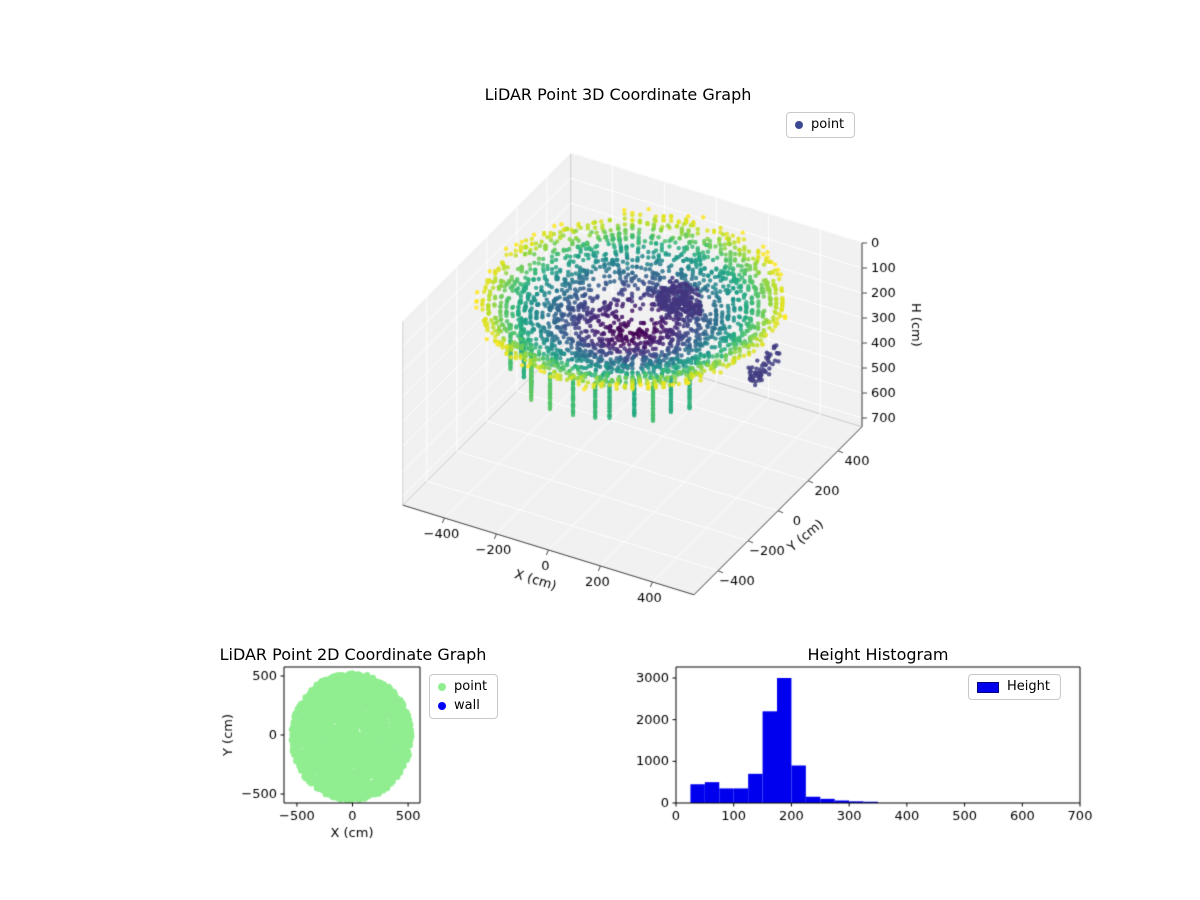  I want to click on plot2d-legend: point wall, so click(464, 696).